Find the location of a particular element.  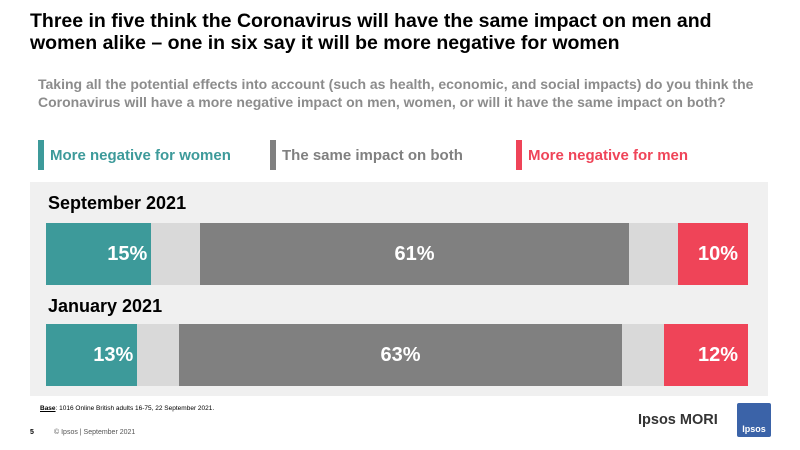

bar-row-jan-2021: 13% 63% 12% is located at coordinates (397, 355).